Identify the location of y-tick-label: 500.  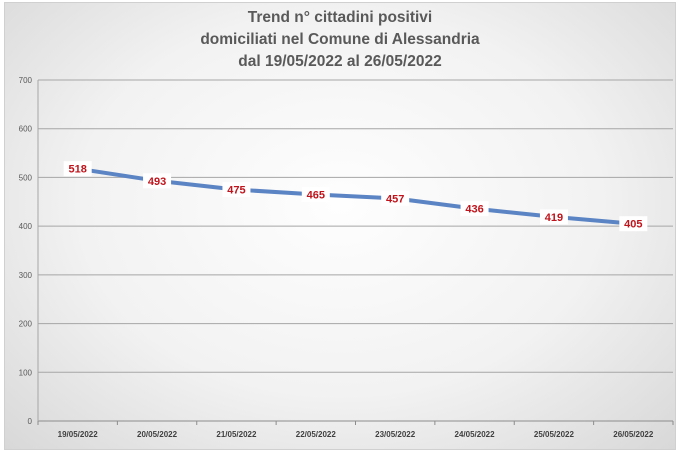
(26, 177).